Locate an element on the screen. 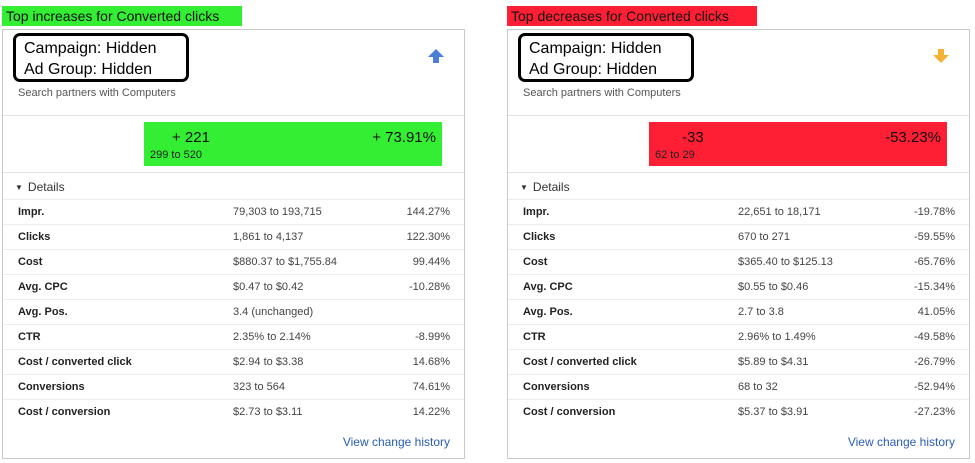 Image resolution: width=975 pixels, height=463 pixels. table-row: CTR 2.96% to 1.49% -49.58% is located at coordinates (738, 336).